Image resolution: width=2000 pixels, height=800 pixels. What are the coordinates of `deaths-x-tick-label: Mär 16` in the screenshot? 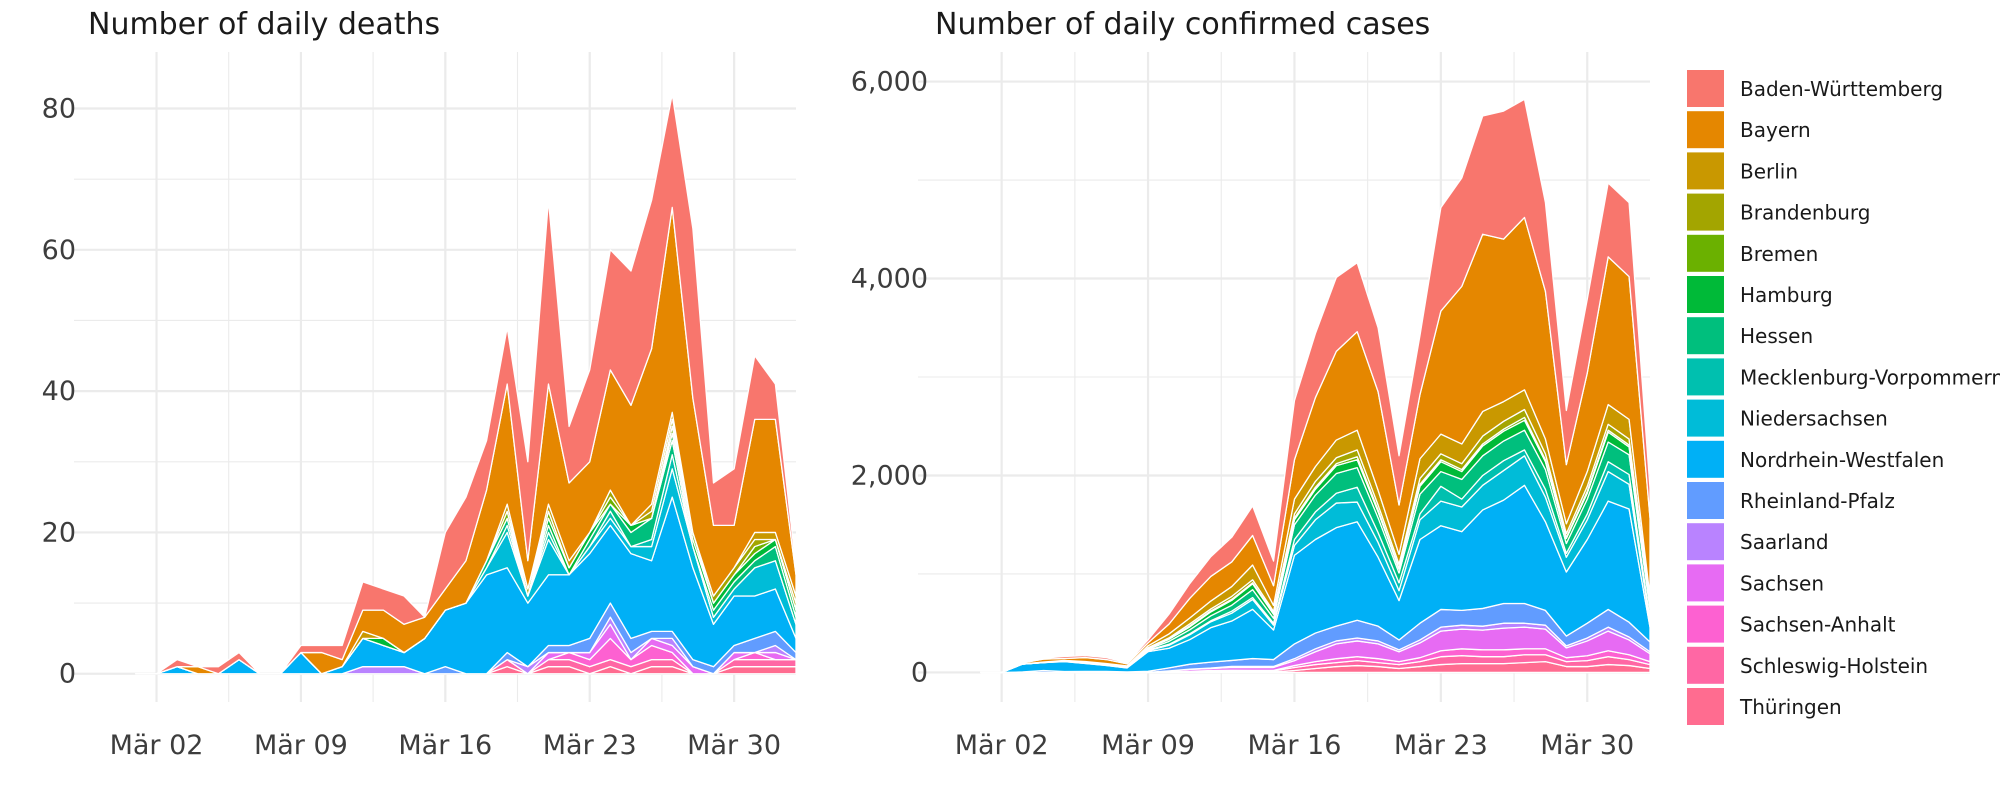 It's located at (445, 745).